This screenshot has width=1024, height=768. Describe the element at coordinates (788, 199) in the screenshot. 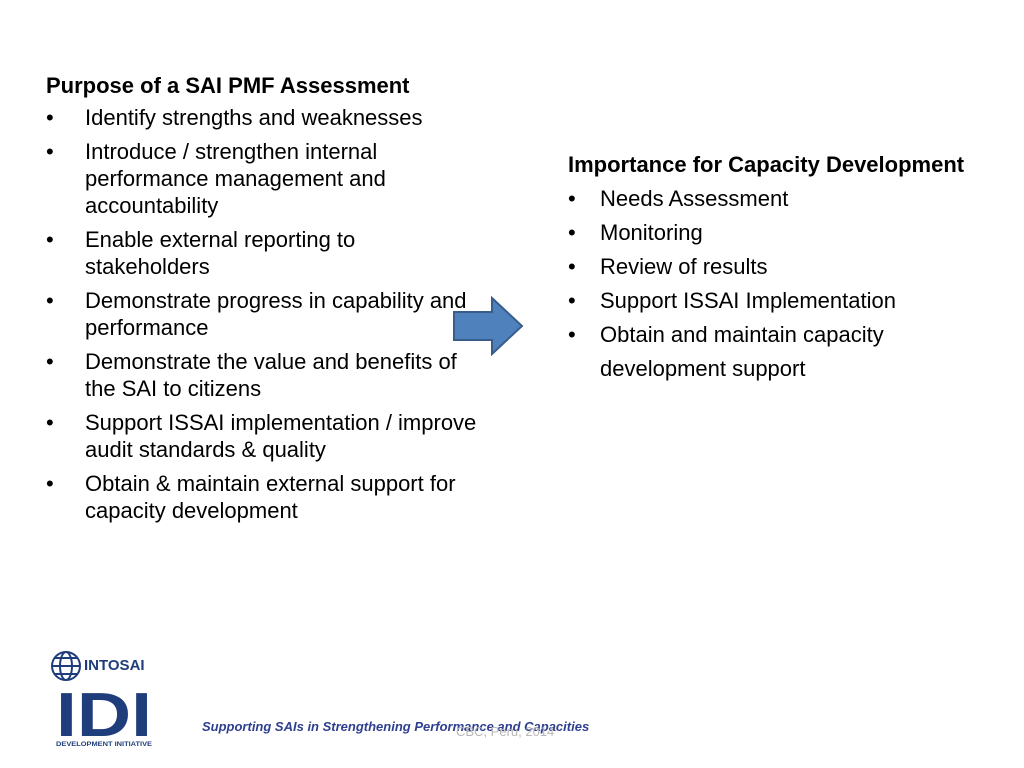

I see `importance-item: Needs Assessment` at that location.